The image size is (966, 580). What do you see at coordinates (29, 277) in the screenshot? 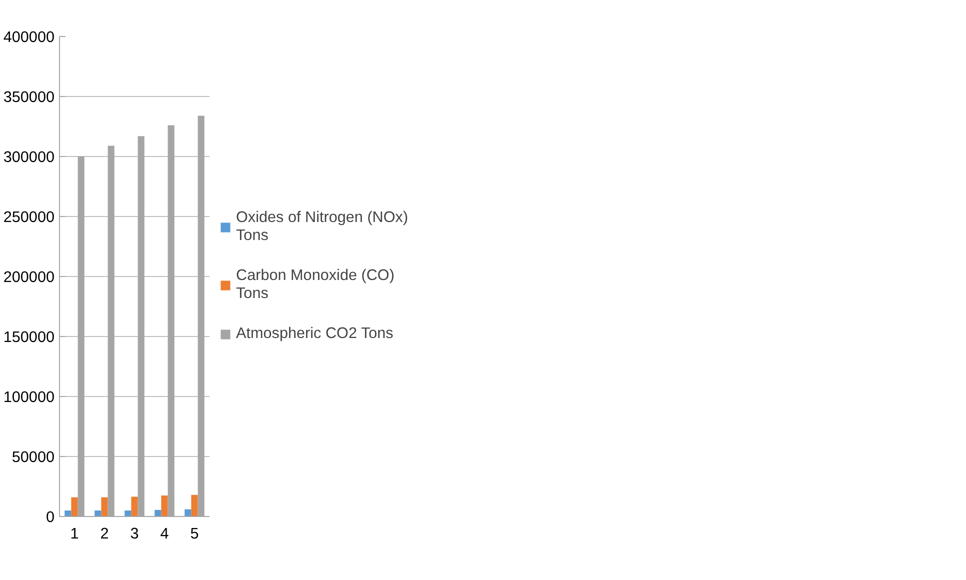
I see `y-tick-label: 200000` at bounding box center [29, 277].